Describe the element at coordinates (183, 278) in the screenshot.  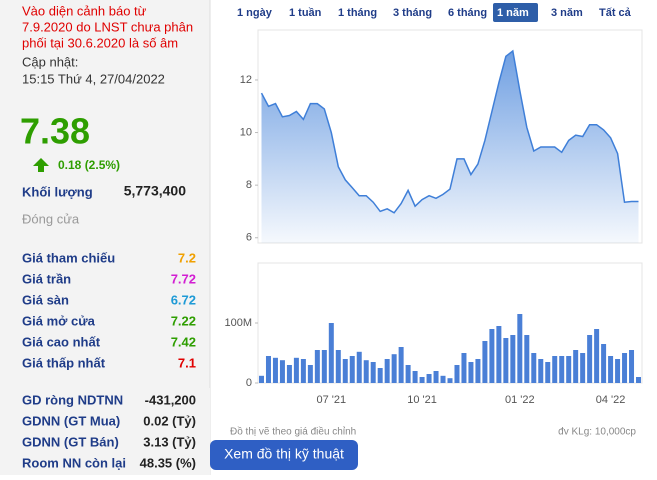
I see `price-row-value: 7.72` at that location.